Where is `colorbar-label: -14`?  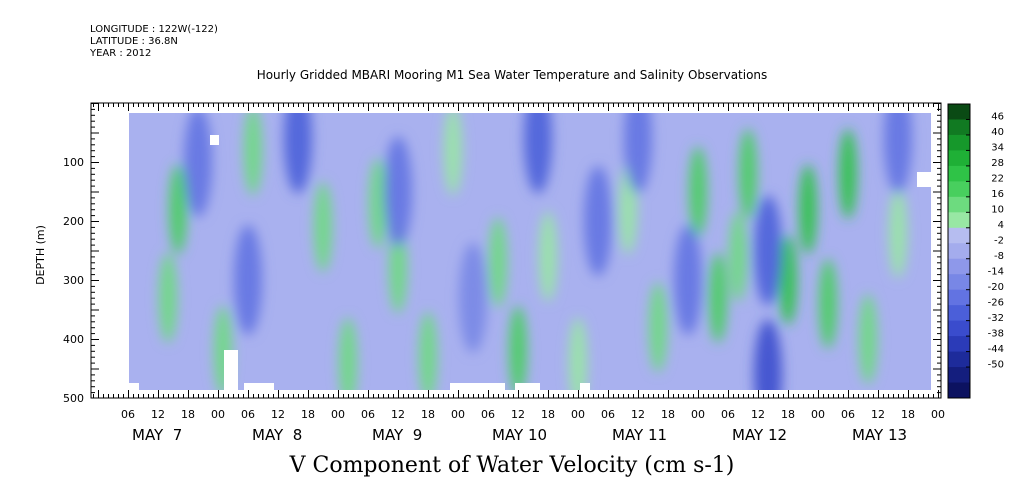 colorbar-label: -14 is located at coordinates (996, 271).